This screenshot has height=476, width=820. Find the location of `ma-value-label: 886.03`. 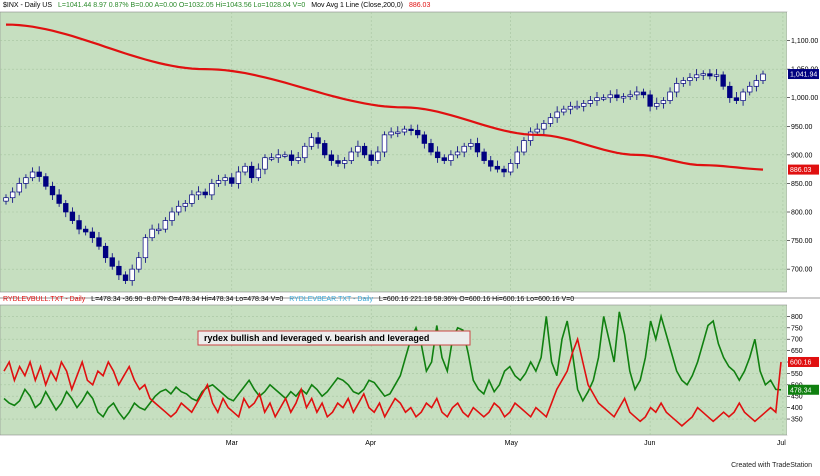

ma-value-label: 886.03 is located at coordinates (801, 170).